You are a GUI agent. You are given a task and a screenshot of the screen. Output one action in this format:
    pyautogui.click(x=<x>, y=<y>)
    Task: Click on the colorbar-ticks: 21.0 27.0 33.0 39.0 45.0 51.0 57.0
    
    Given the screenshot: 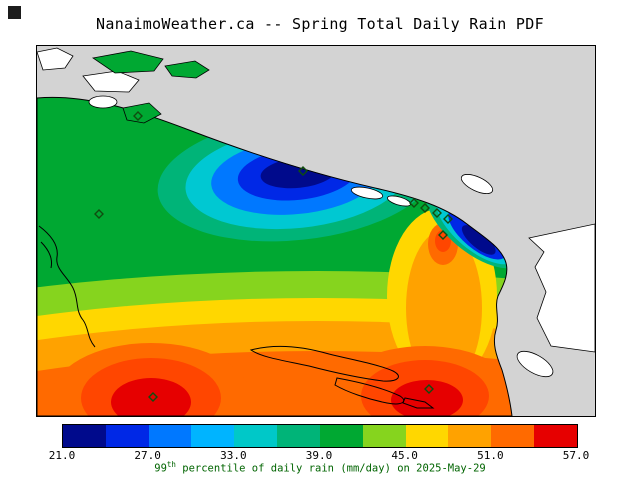 What is the action you would take?
    pyautogui.click(x=319, y=455)
    